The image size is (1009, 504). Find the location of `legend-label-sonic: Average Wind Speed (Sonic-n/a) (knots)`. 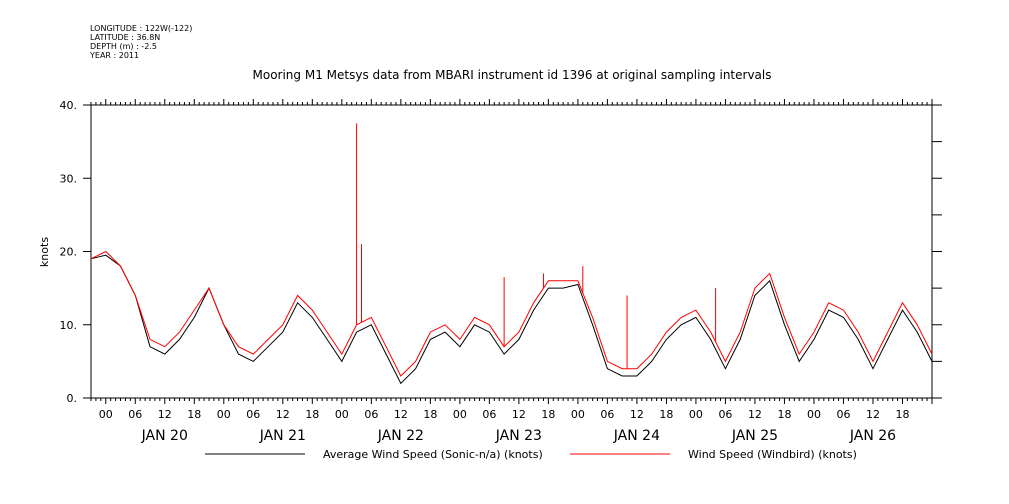

legend-label-sonic: Average Wind Speed (Sonic-n/a) (knots) is located at coordinates (433, 454).